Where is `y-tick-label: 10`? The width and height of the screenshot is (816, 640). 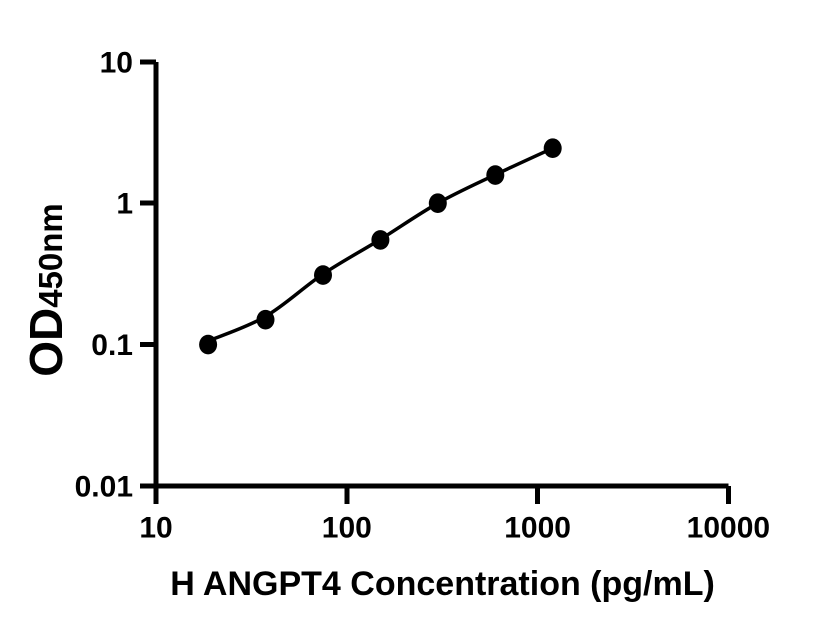 y-tick-label: 10 is located at coordinates (116, 62).